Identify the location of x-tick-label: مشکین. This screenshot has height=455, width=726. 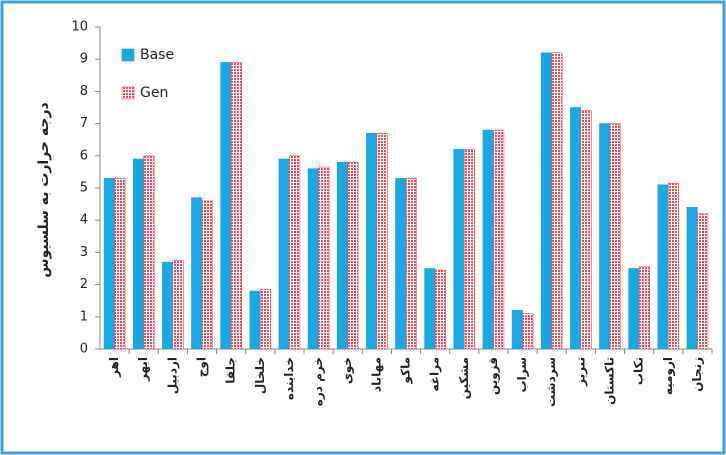
(464, 378).